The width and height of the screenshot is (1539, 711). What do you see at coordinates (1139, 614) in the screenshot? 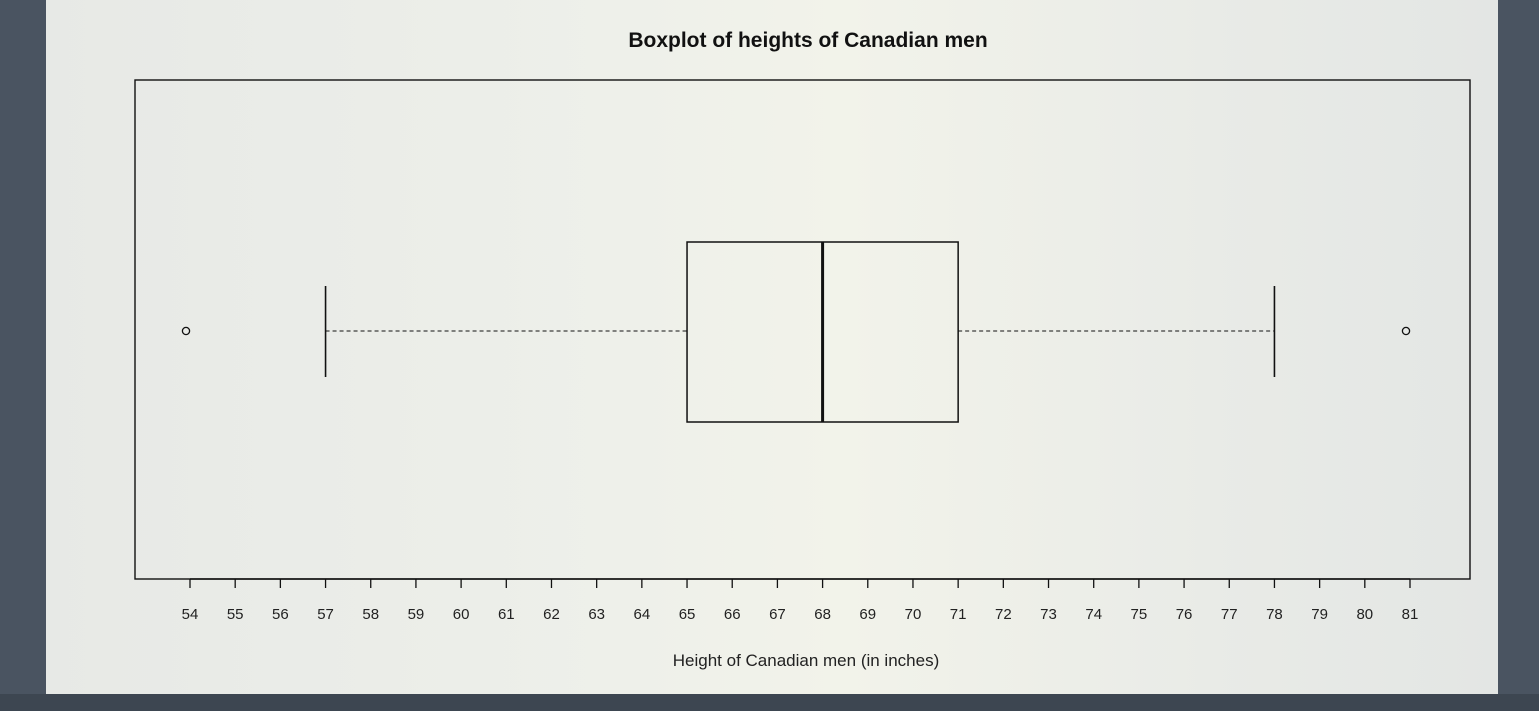
I see `x-tick-label: 75` at bounding box center [1139, 614].